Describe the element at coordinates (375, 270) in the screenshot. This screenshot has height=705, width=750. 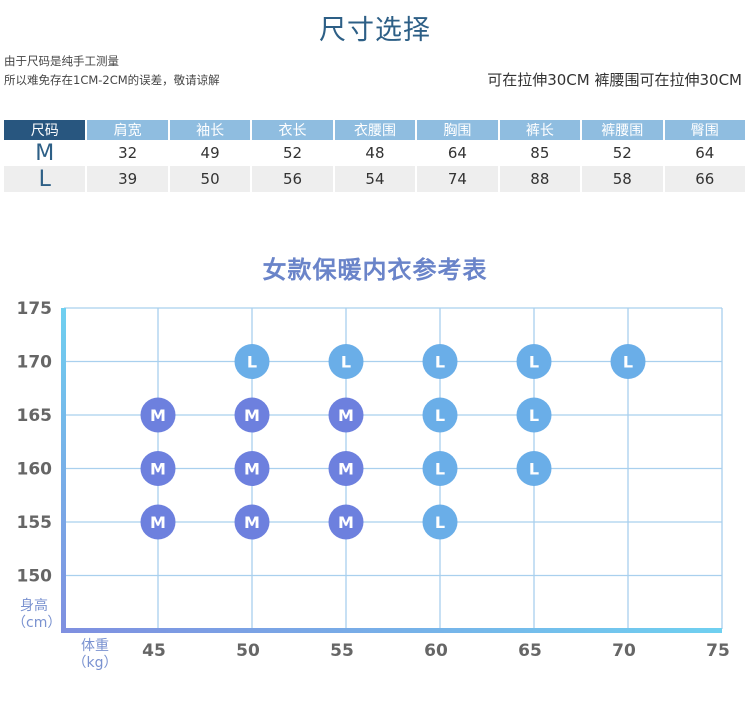
I see `chart-title: 女款保暖内衣参考表` at that location.